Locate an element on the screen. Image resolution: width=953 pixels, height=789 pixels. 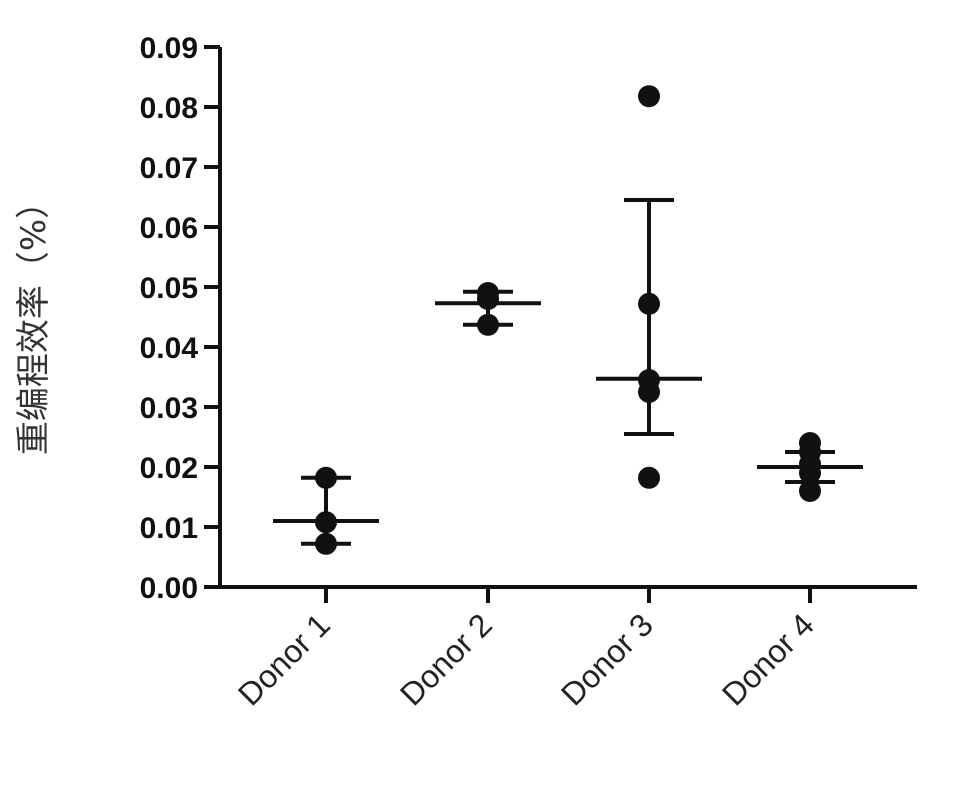
y-tick-label: 0.05 is located at coordinates (169, 288).